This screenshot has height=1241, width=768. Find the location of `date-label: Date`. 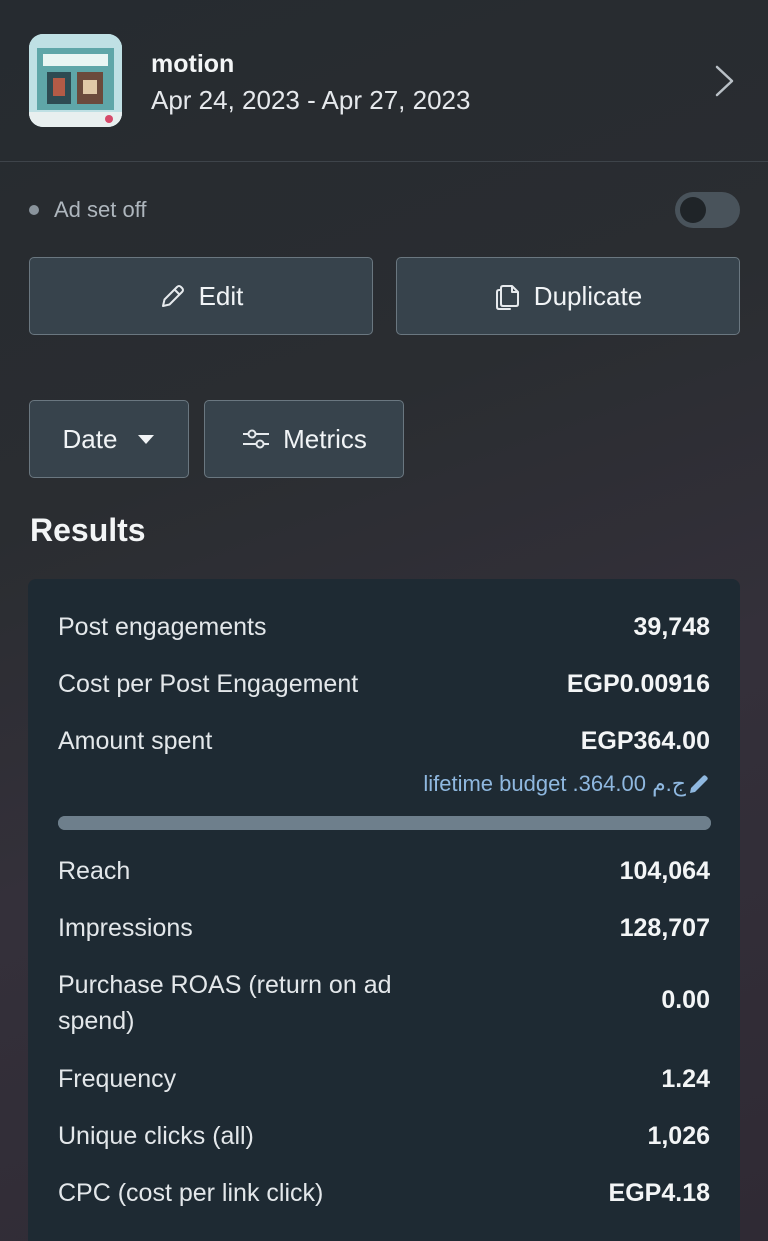

date-label: Date is located at coordinates (90, 438).